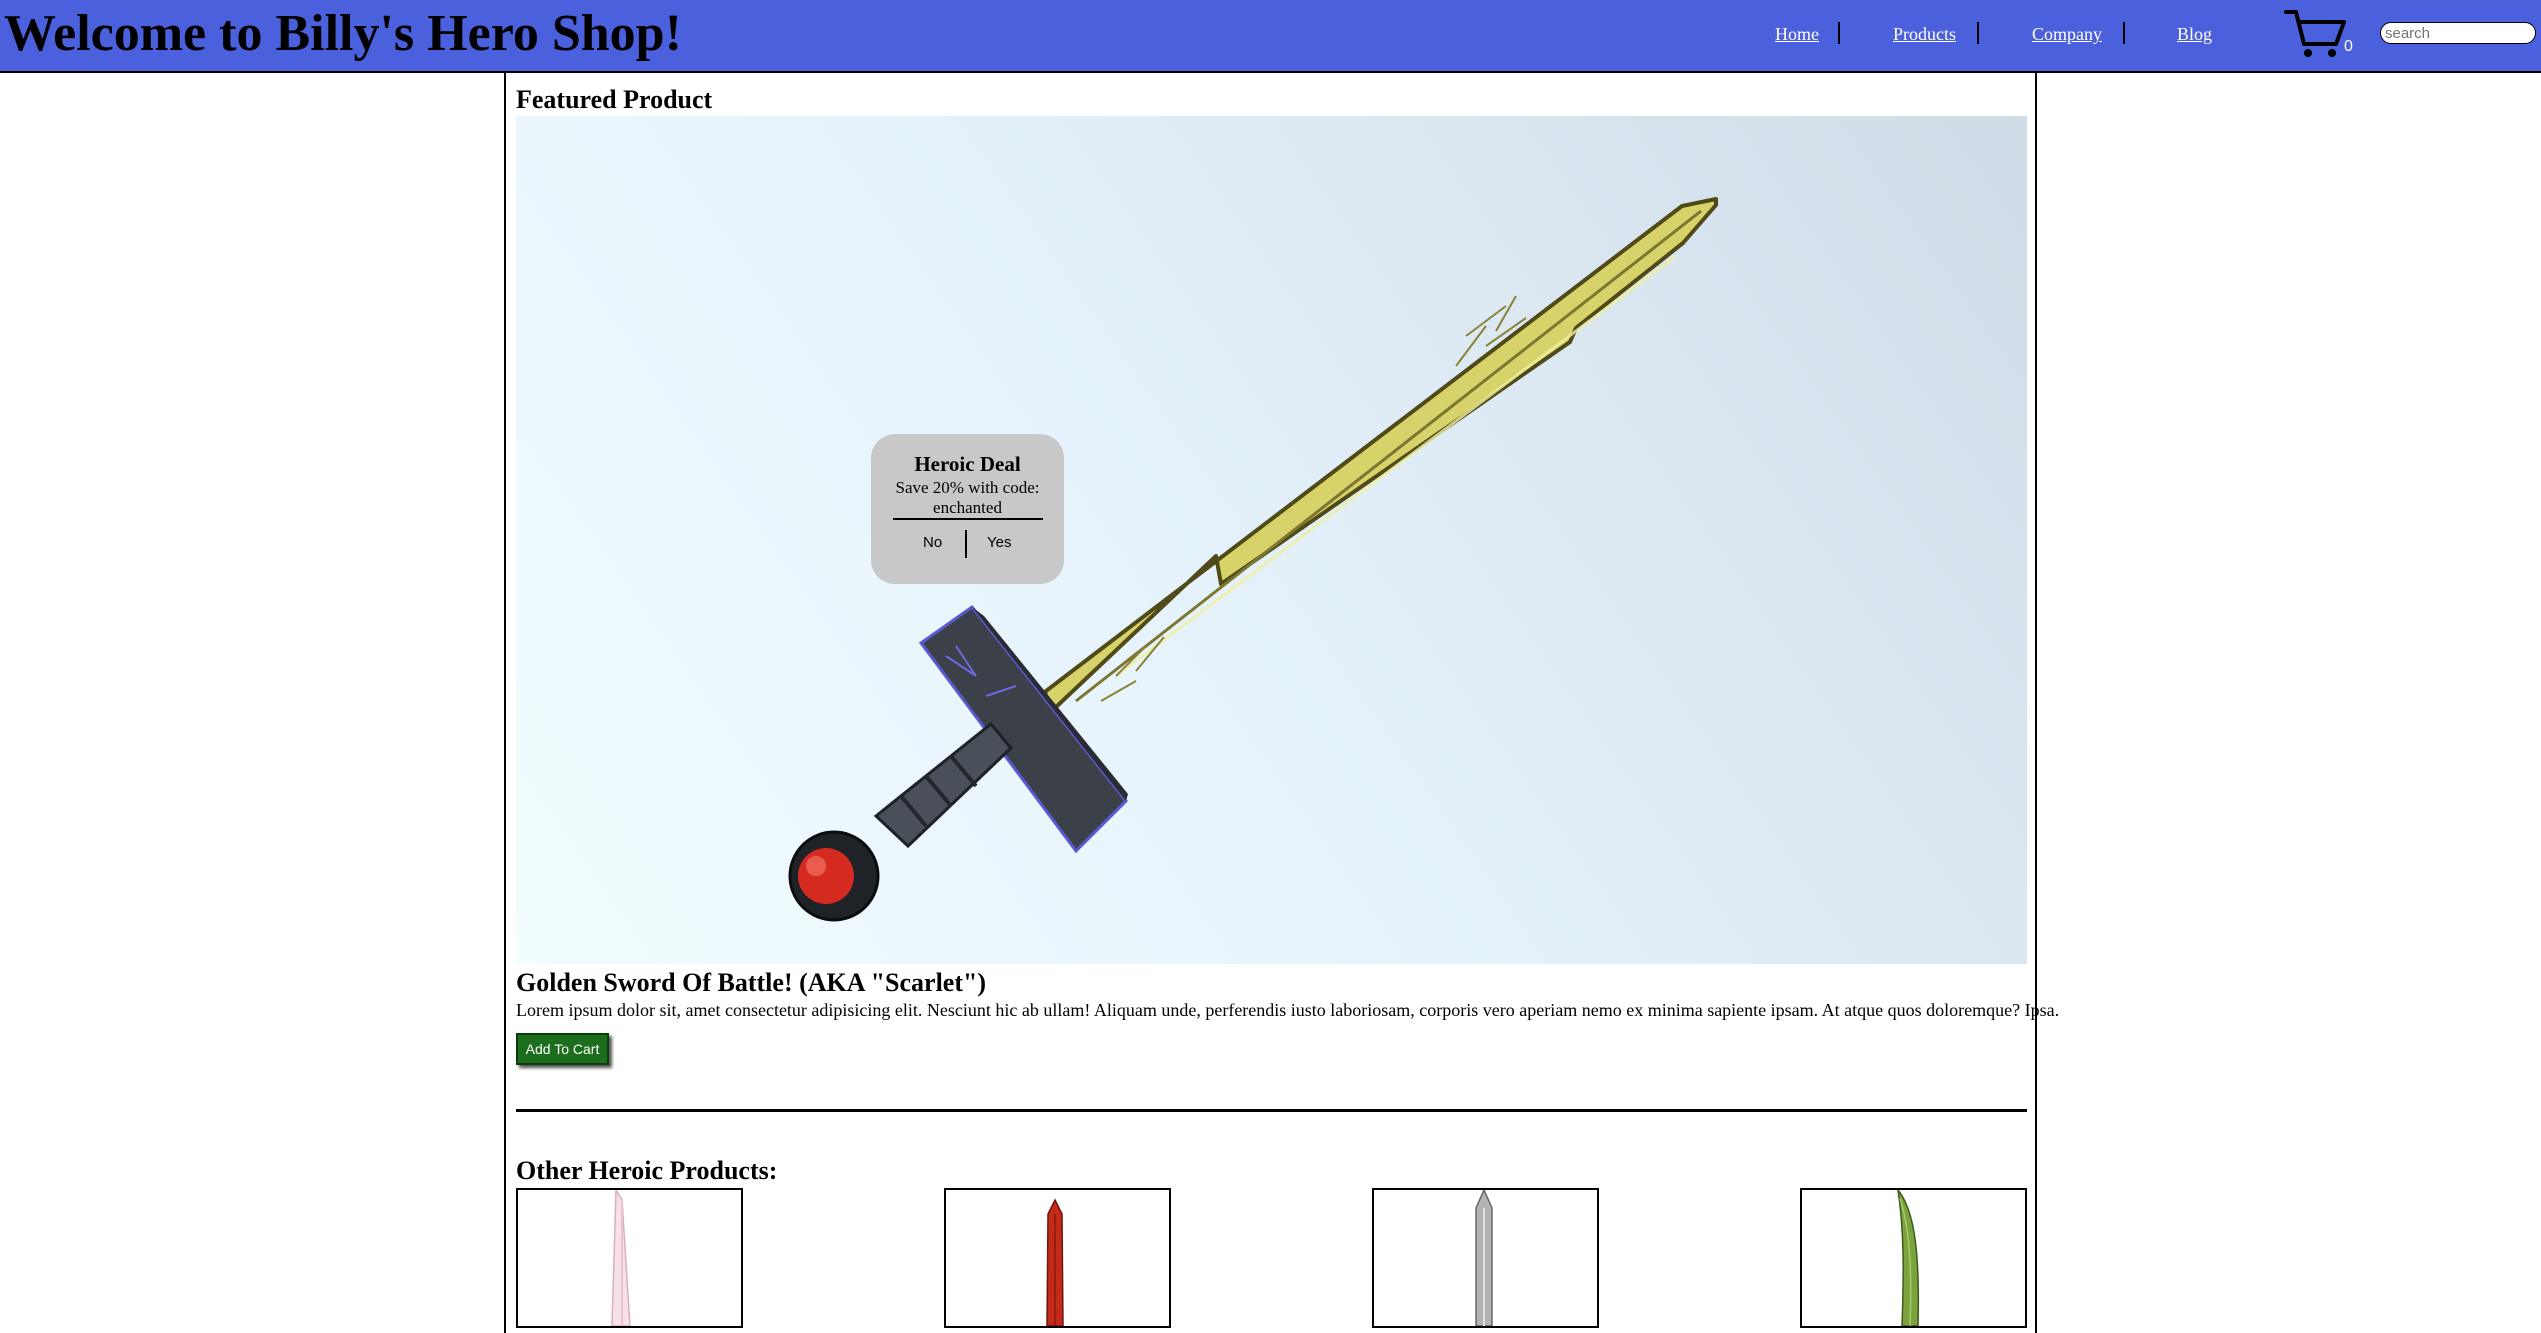 This screenshot has width=2541, height=1333. What do you see at coordinates (1271, 1110) in the screenshot?
I see `section-divider` at bounding box center [1271, 1110].